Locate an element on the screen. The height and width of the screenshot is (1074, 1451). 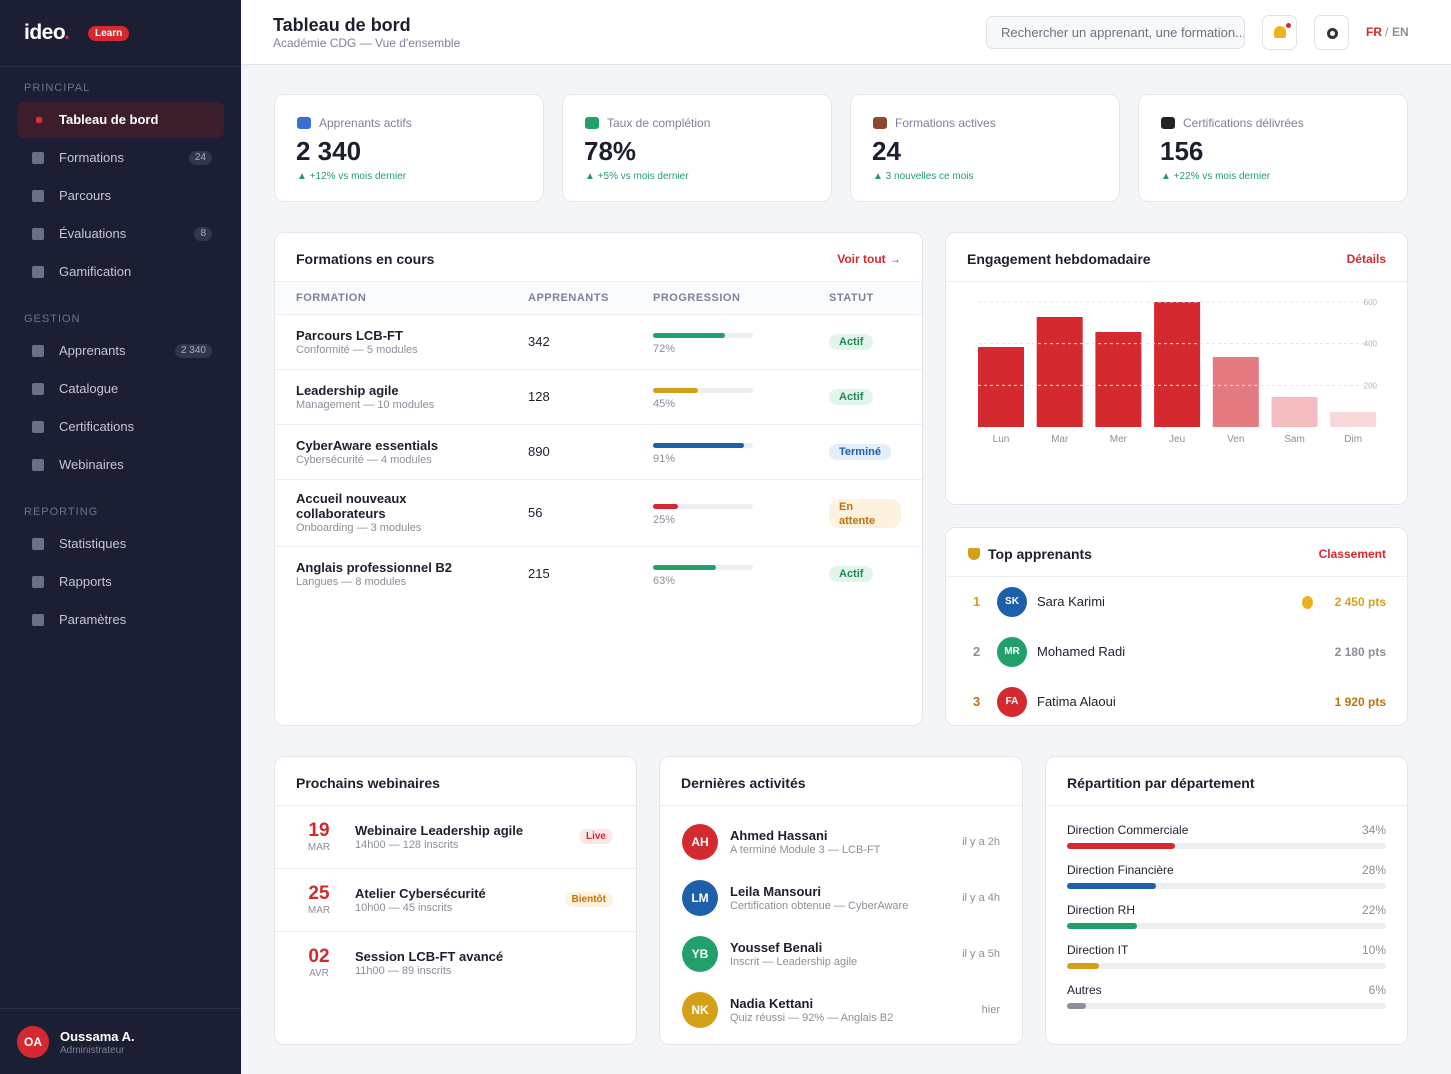
department-name: Direction Commerciale is located at coordinates (1128, 830).